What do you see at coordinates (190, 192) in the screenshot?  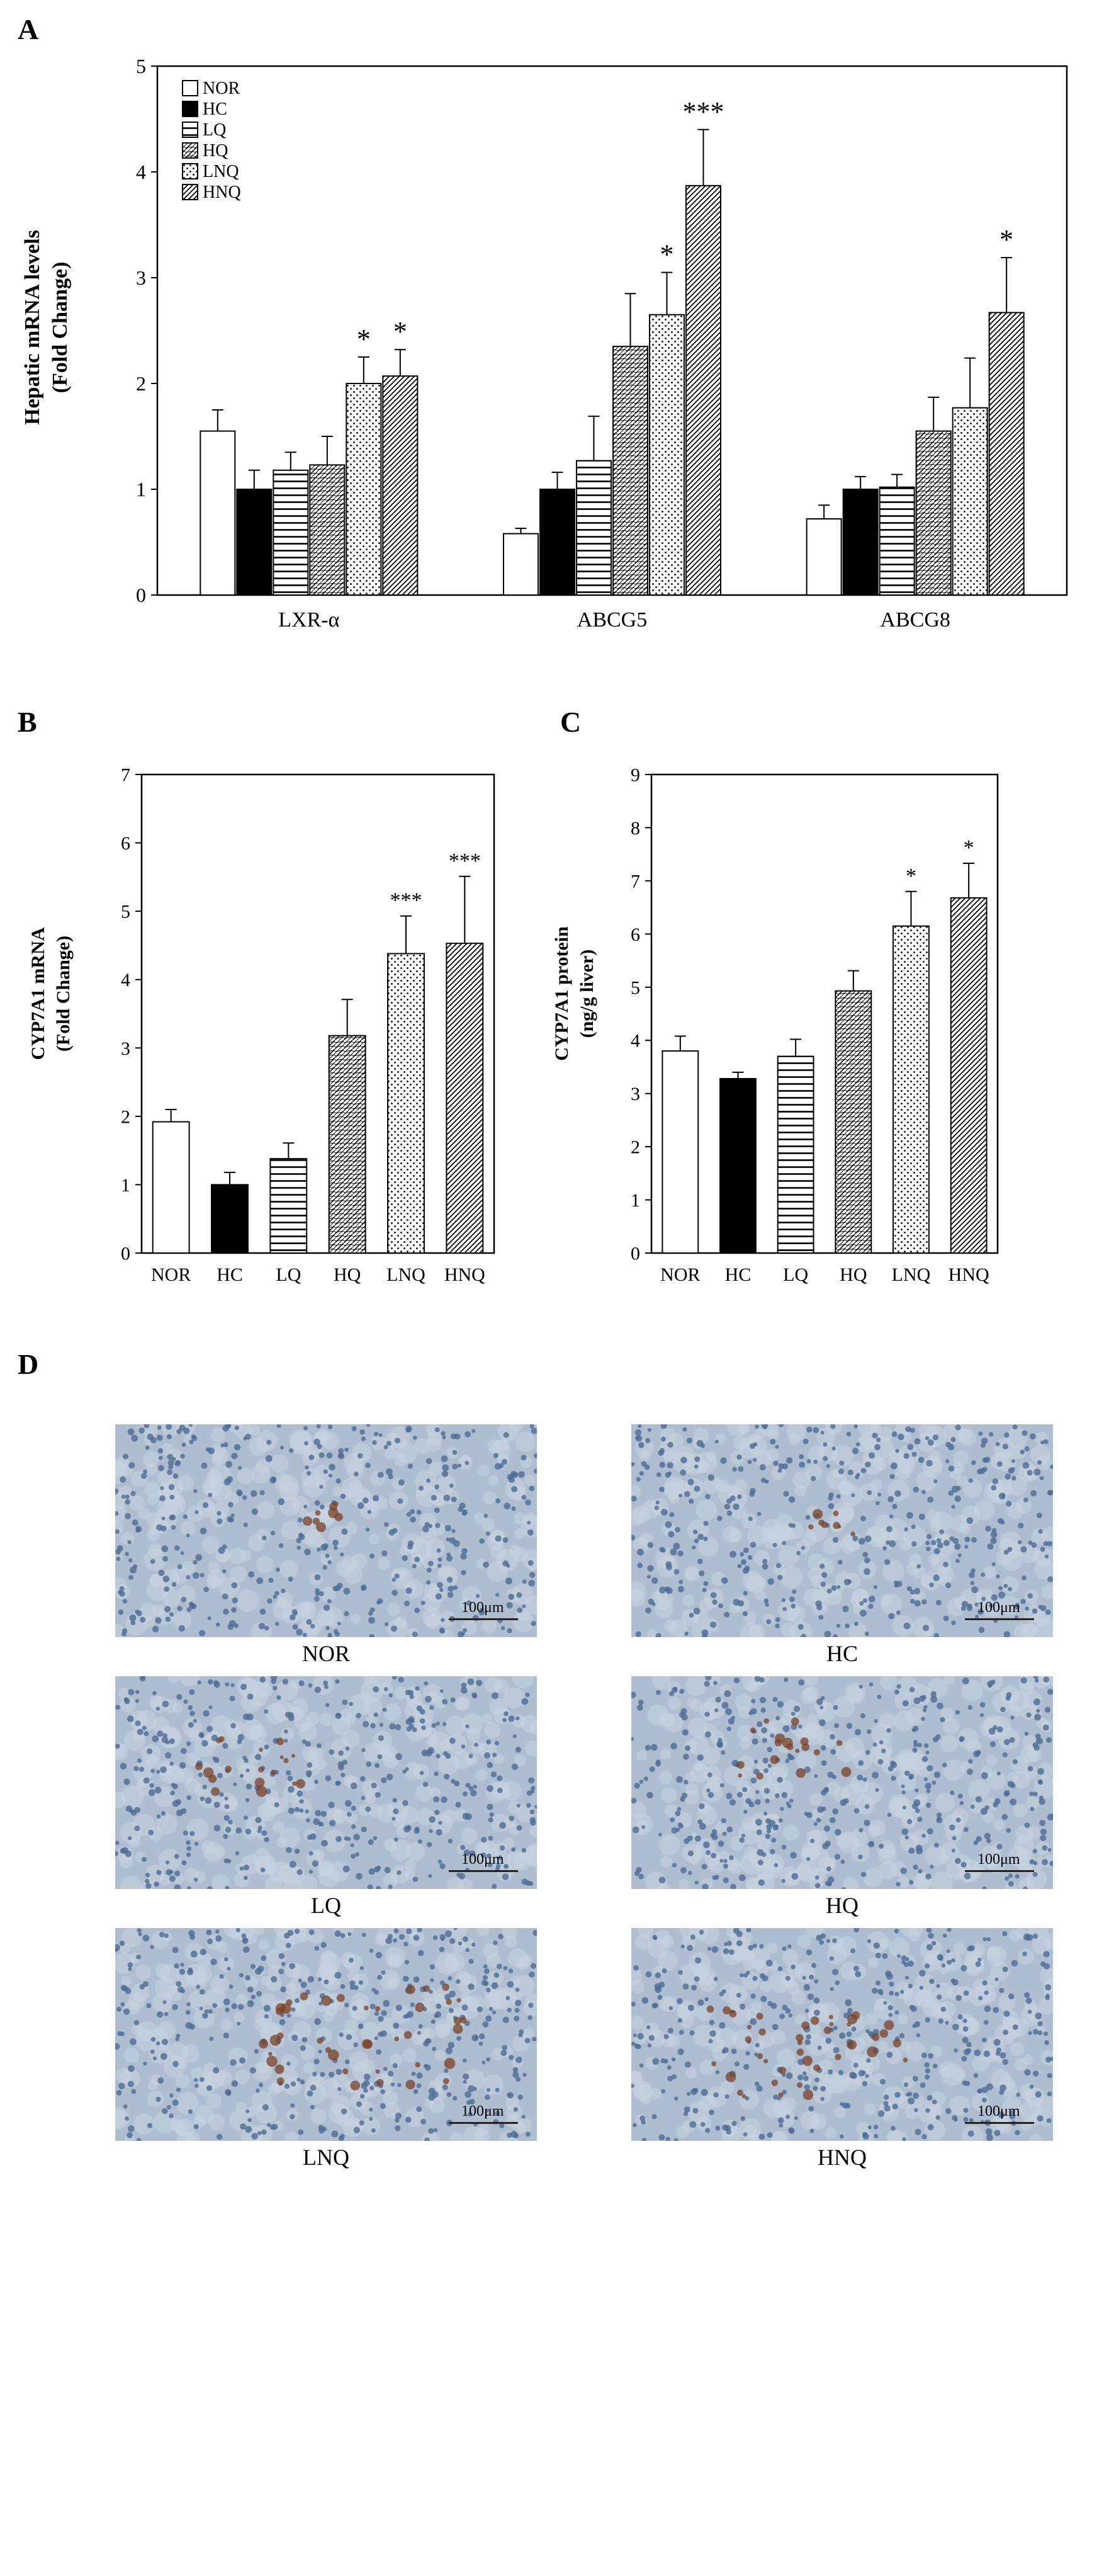 I see `legend-swatch-hnq` at bounding box center [190, 192].